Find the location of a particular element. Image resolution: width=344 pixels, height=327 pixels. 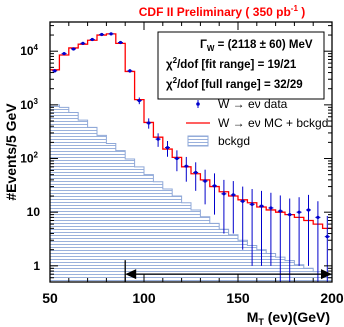

y-tick-label-100-exp: 2 is located at coordinates (36, 155).